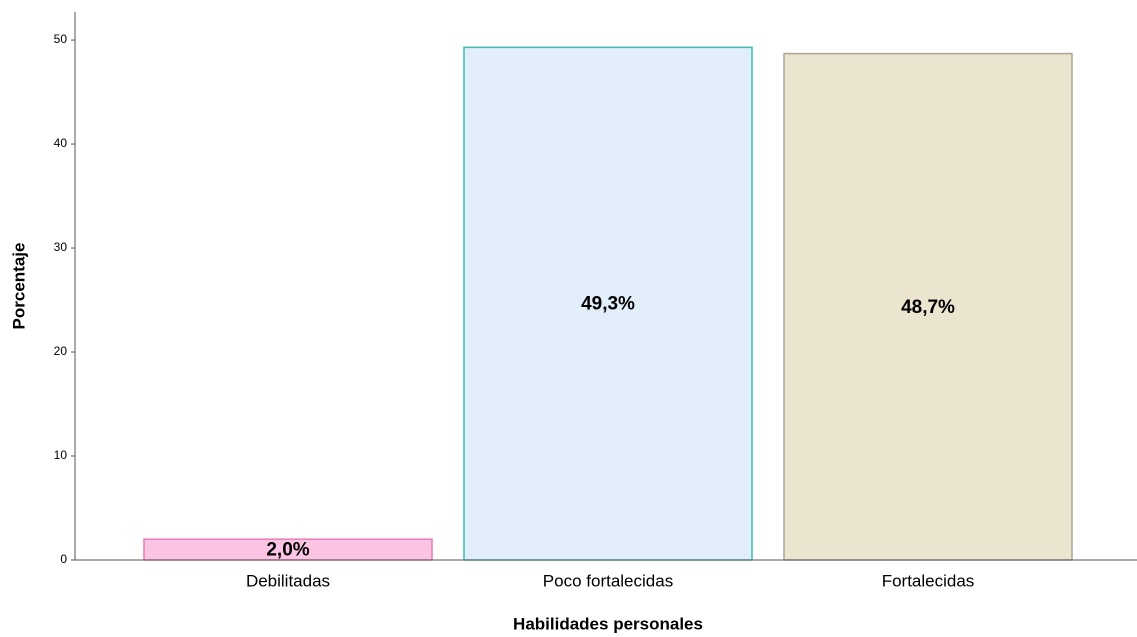  What do you see at coordinates (288, 580) in the screenshot?
I see `x-tick-label: Debilitadas` at bounding box center [288, 580].